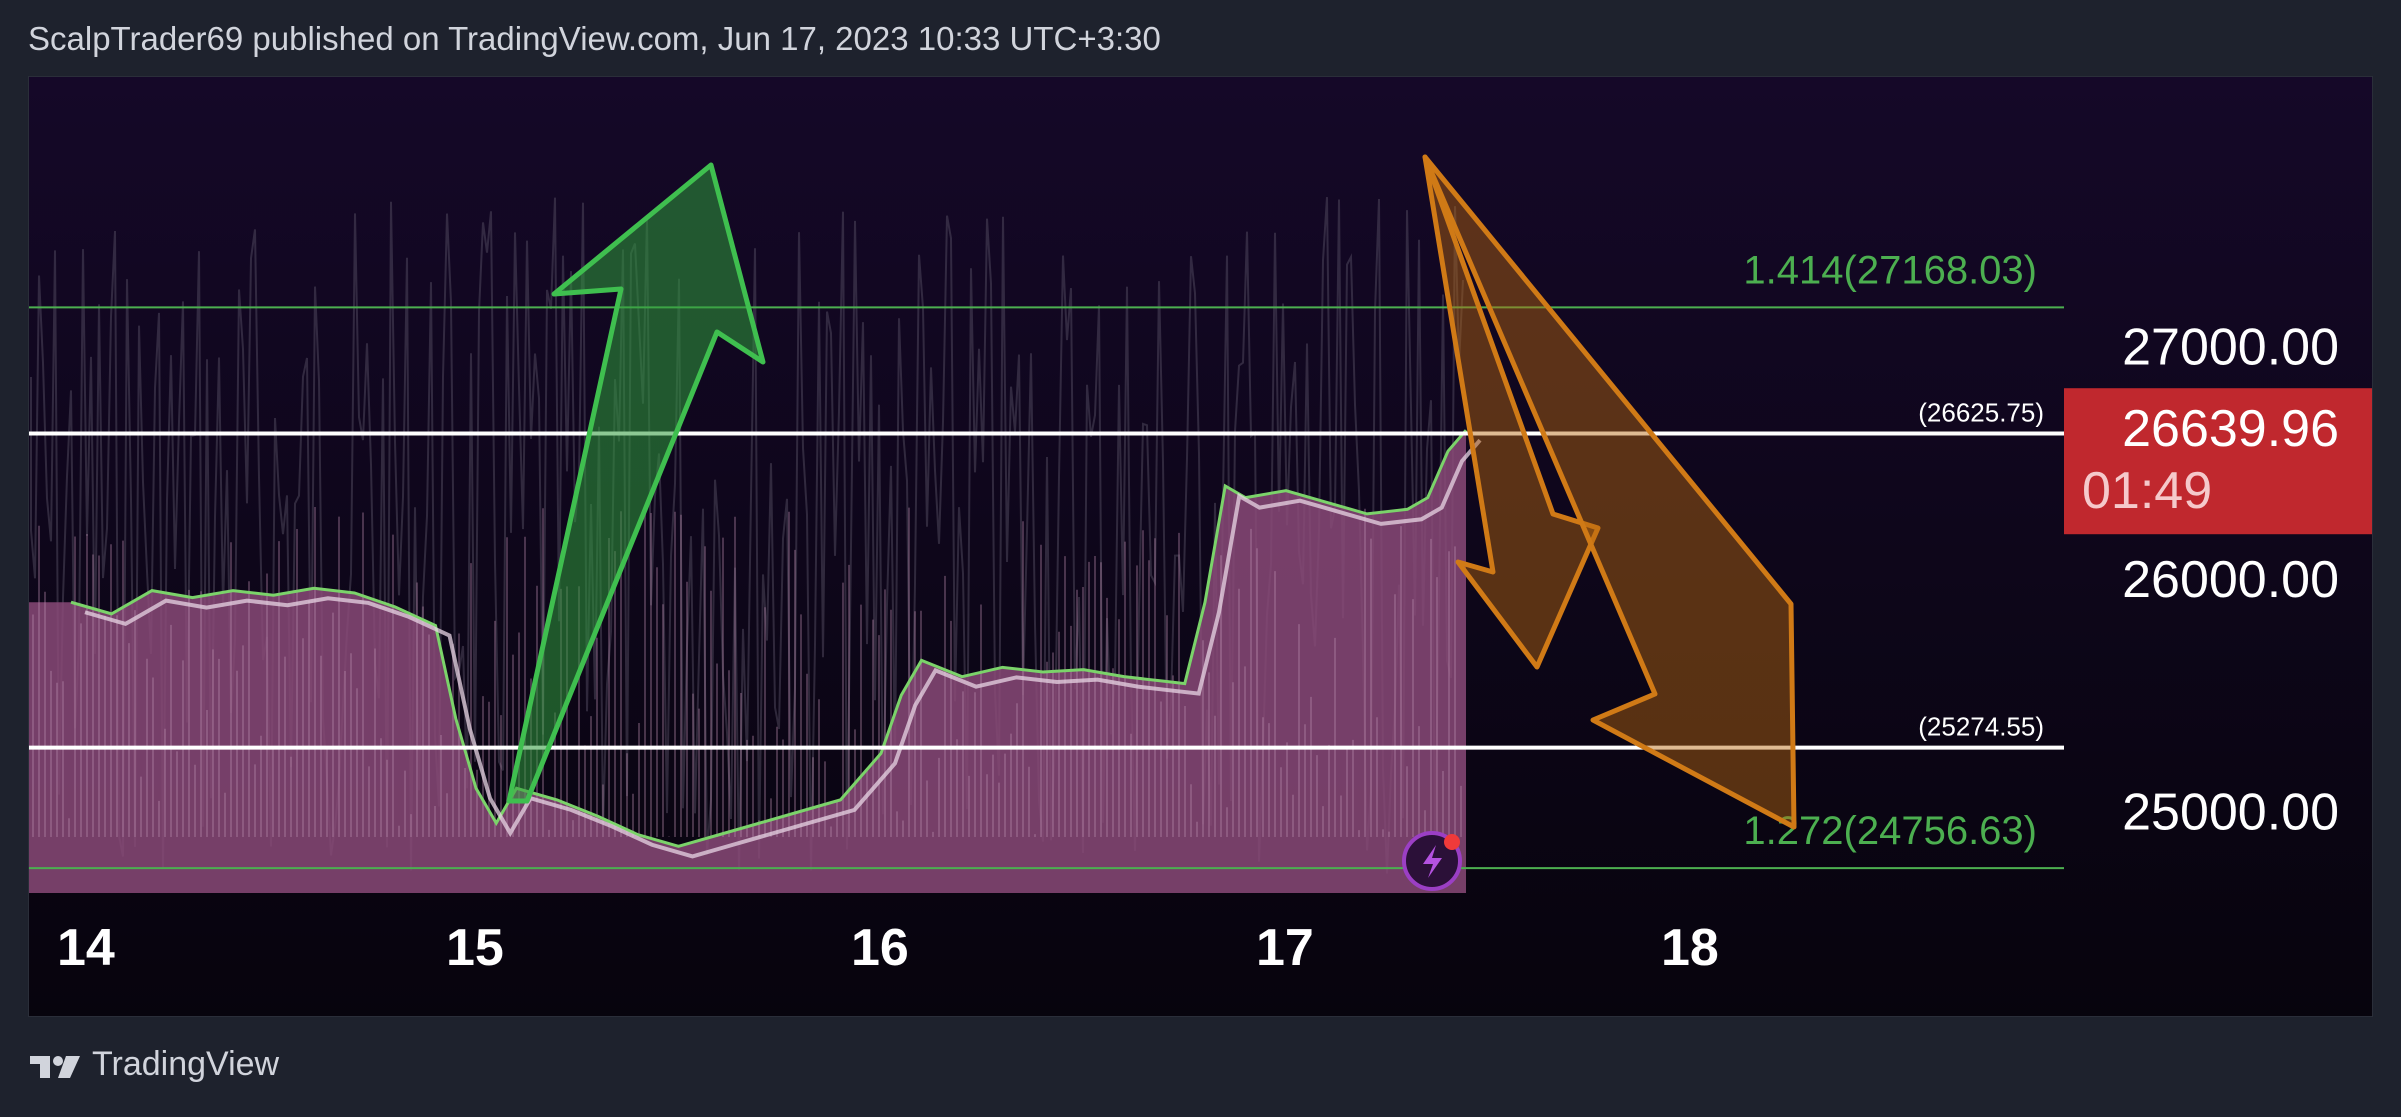 Image resolution: width=2401 pixels, height=1117 pixels. I want to click on footer-brand: TradingView, so click(186, 1064).